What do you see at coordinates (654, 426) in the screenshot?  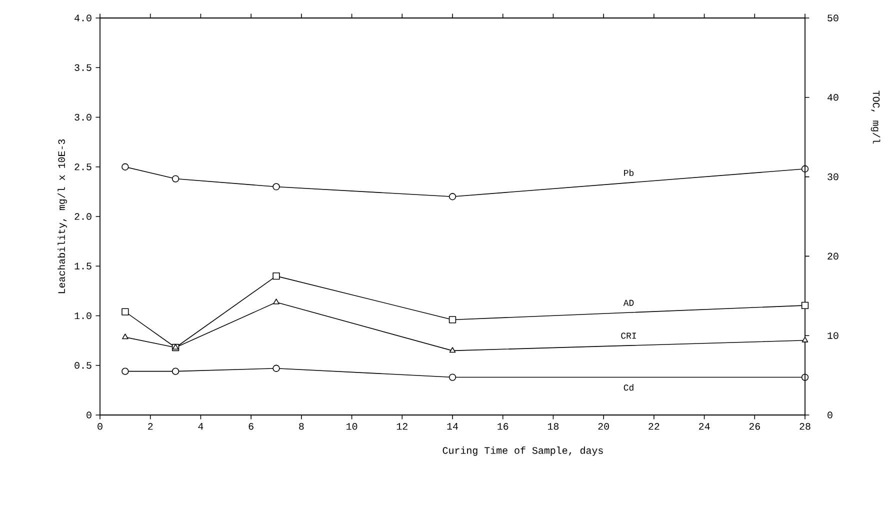 I see `x-tick-label: 22` at bounding box center [654, 426].